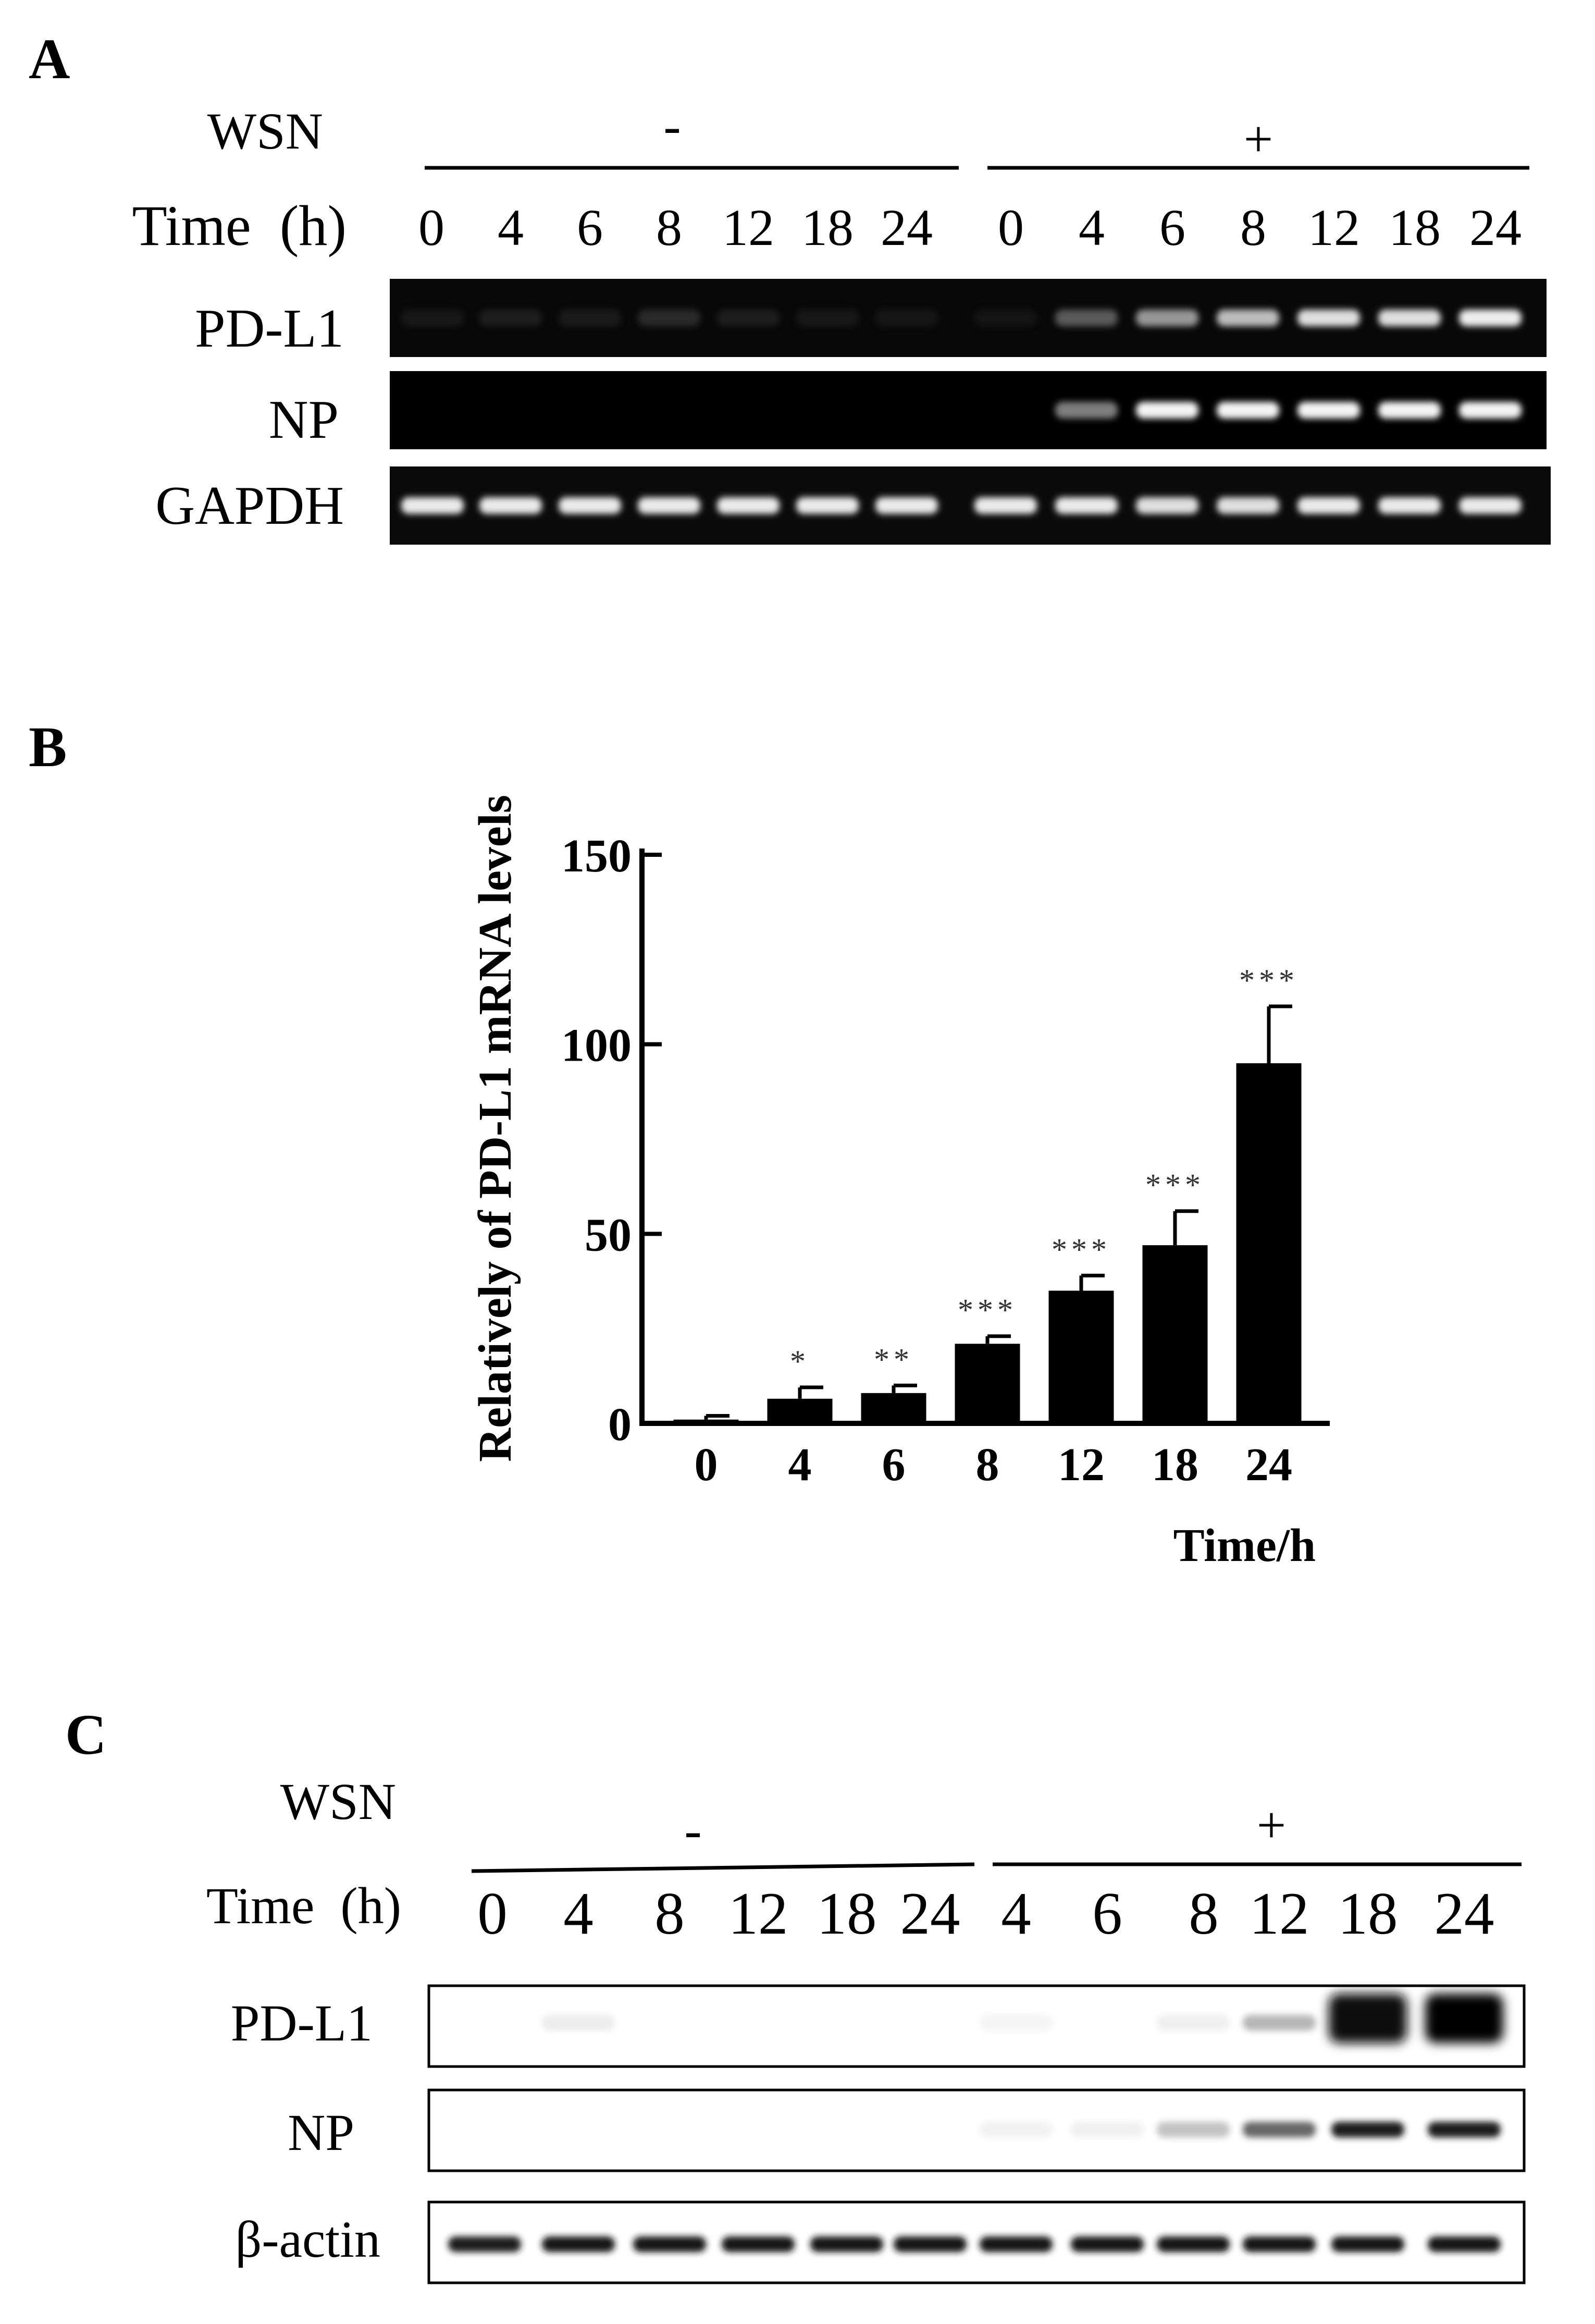  Describe the element at coordinates (1244, 1545) in the screenshot. I see `chart-x-axis-label: Time/h` at that location.